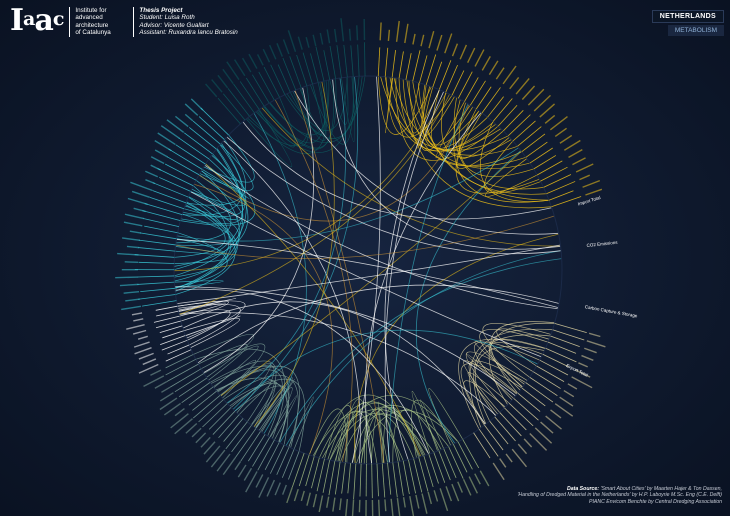  Describe the element at coordinates (695, 30) in the screenshot. I see `category-badge: METABOLISM` at that location.